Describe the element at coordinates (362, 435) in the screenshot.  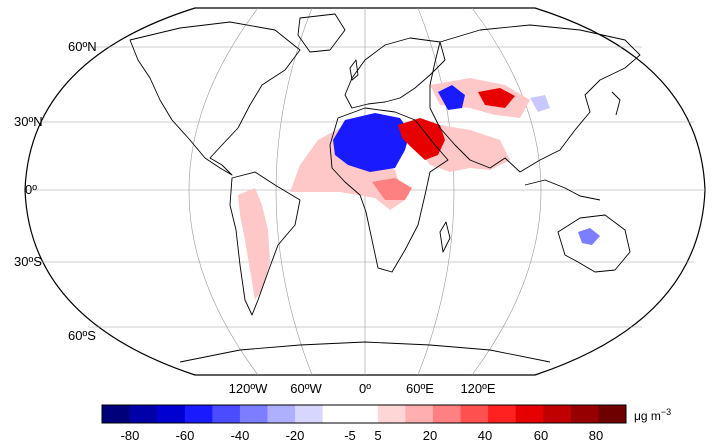
I see `colorbar-tick-labels: -80 -60 -40 -20 -5 5 20 40 60 80` at that location.